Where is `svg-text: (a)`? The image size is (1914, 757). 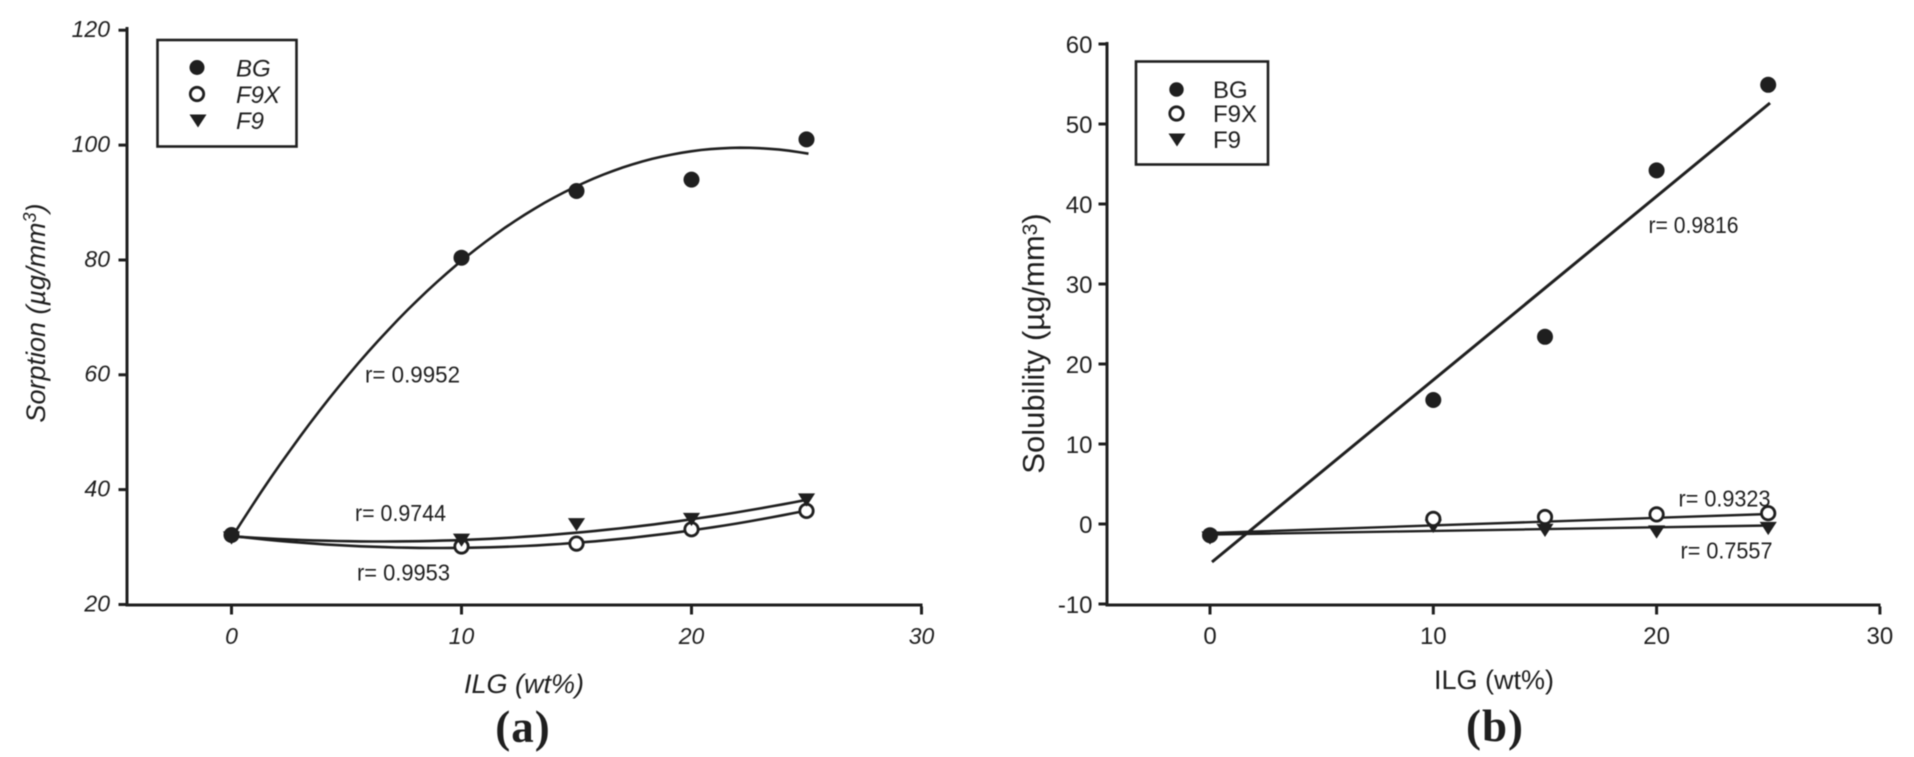
svg-text: (a) is located at coordinates (522, 727).